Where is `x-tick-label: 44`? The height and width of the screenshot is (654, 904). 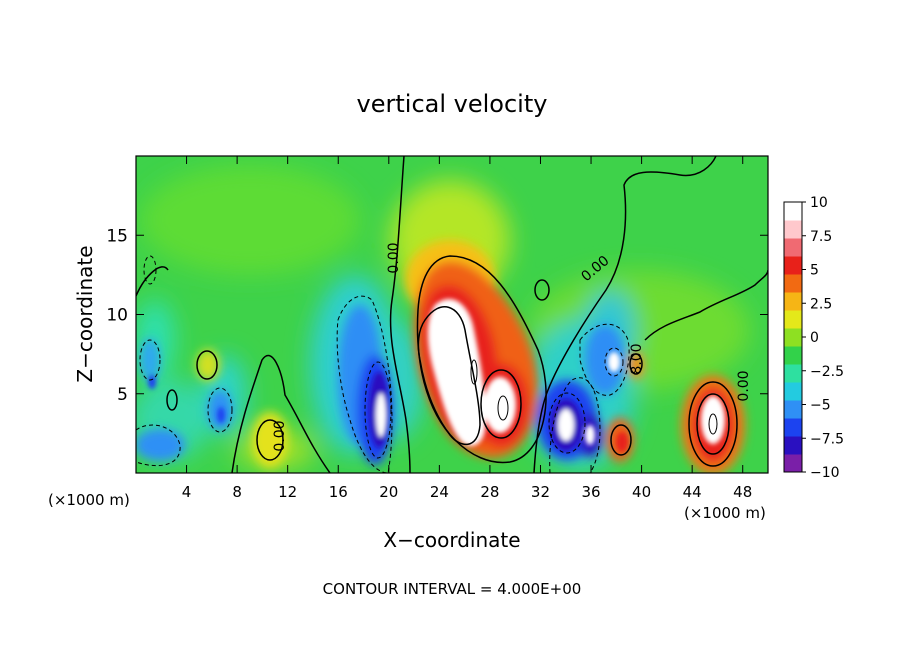
x-tick-label: 44 is located at coordinates (692, 492).